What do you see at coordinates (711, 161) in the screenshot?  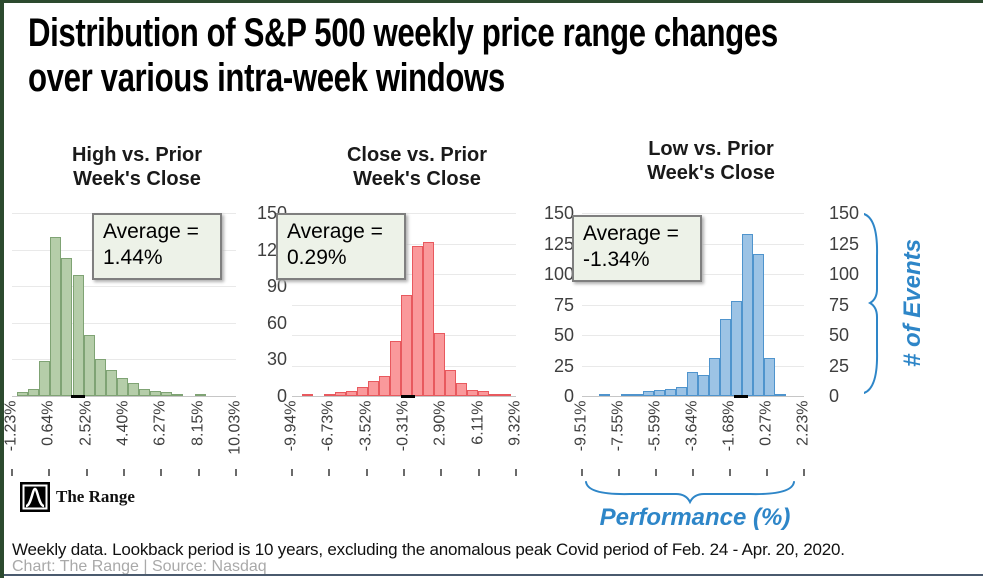 I see `chart-title-low: Low vs. Prior Week's Close` at bounding box center [711, 161].